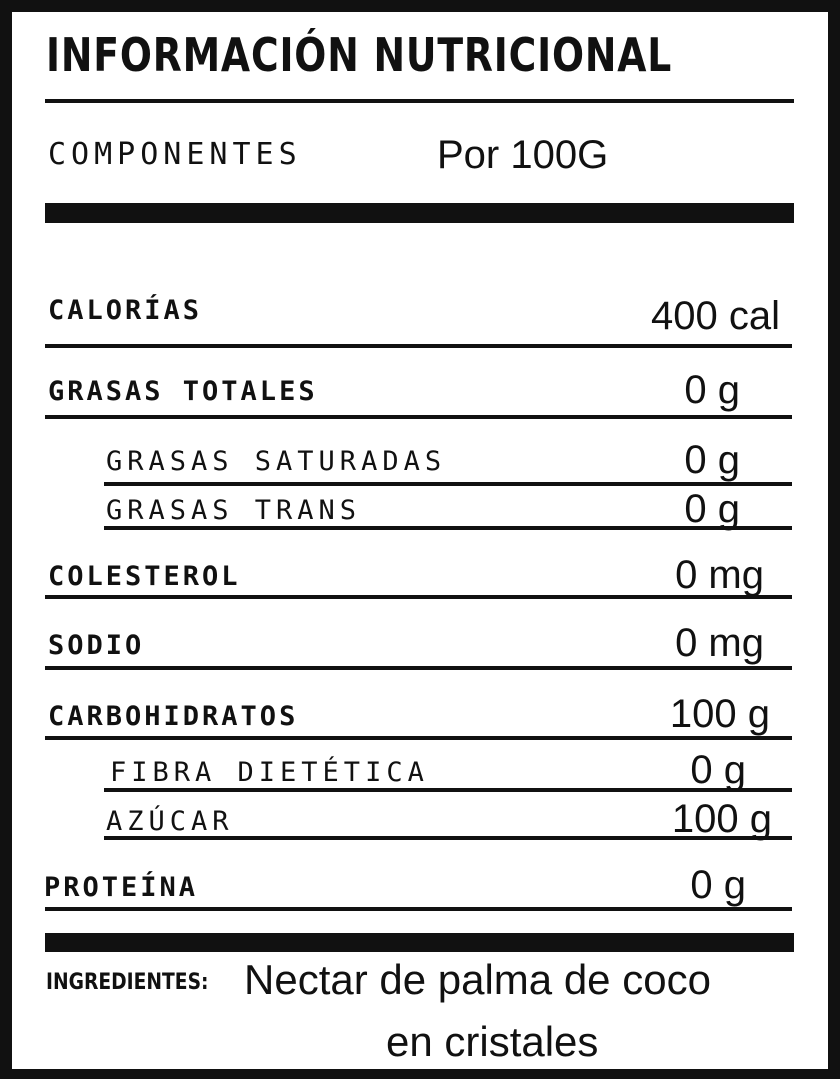 The width and height of the screenshot is (840, 1079). Describe the element at coordinates (96, 645) in the screenshot. I see `row-label-sodio: SODIO` at that location.